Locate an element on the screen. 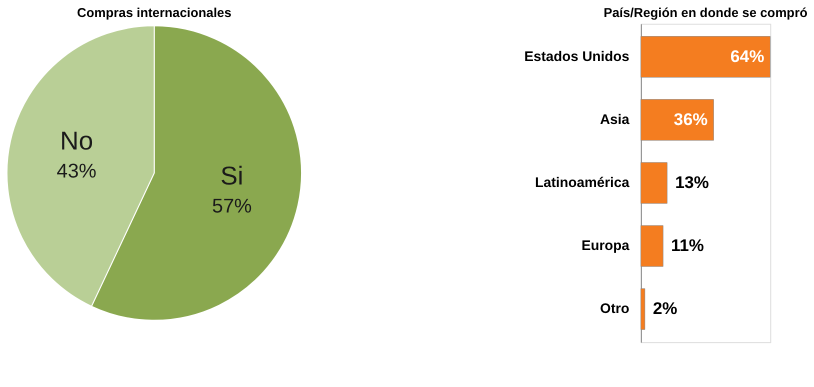  data-label: 36% is located at coordinates (691, 119).